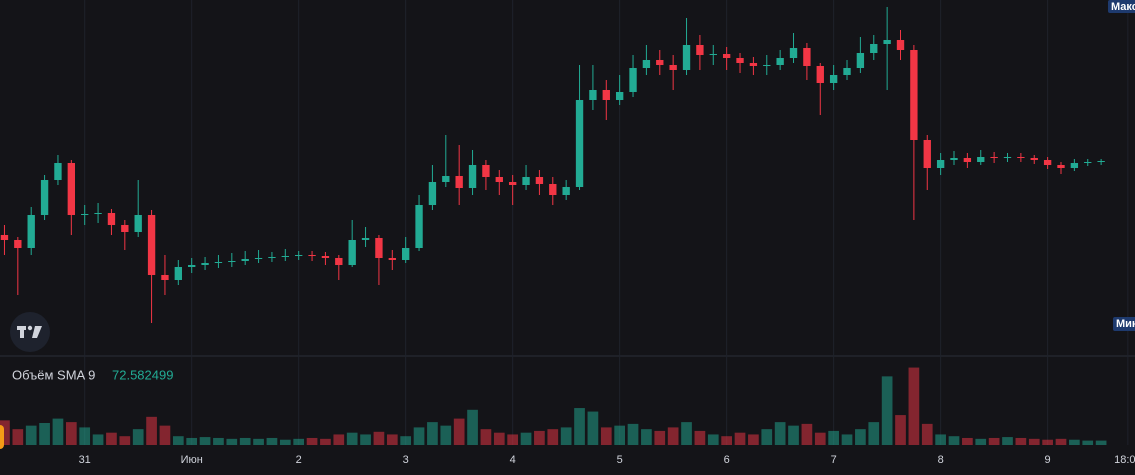 The height and width of the screenshot is (475, 1135). Describe the element at coordinates (142, 374) in the screenshot. I see `volume-indicator-value: 72.582499` at that location.